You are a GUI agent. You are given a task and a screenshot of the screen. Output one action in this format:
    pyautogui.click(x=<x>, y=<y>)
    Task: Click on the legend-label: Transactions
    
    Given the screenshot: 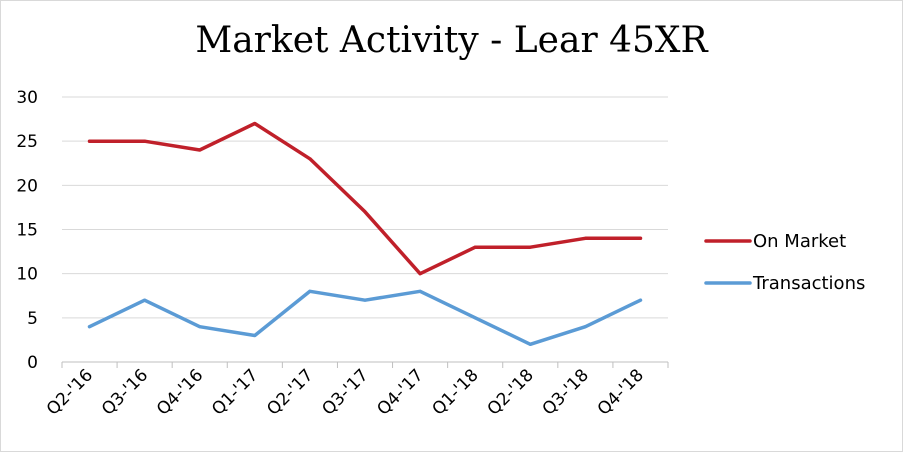 What is the action you would take?
    pyautogui.click(x=808, y=283)
    